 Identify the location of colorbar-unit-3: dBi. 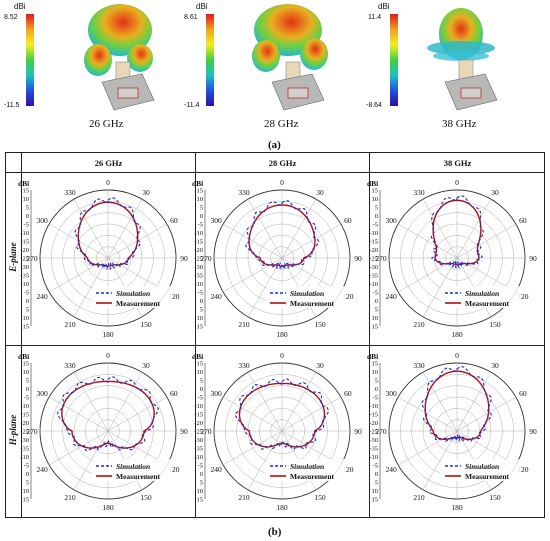
(384, 6).